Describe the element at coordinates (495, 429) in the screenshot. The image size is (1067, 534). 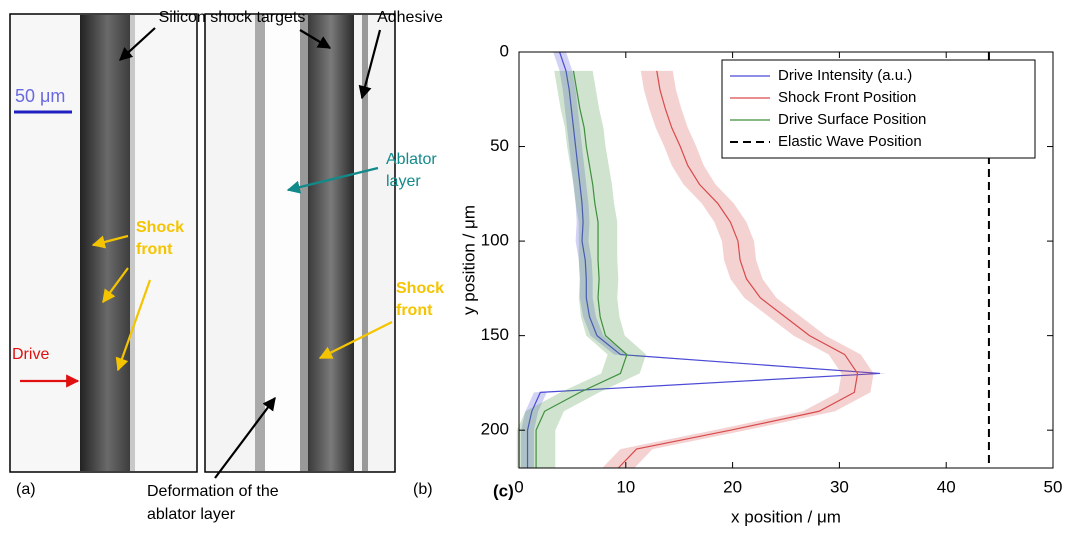
I see `y-tick-label: 200` at that location.